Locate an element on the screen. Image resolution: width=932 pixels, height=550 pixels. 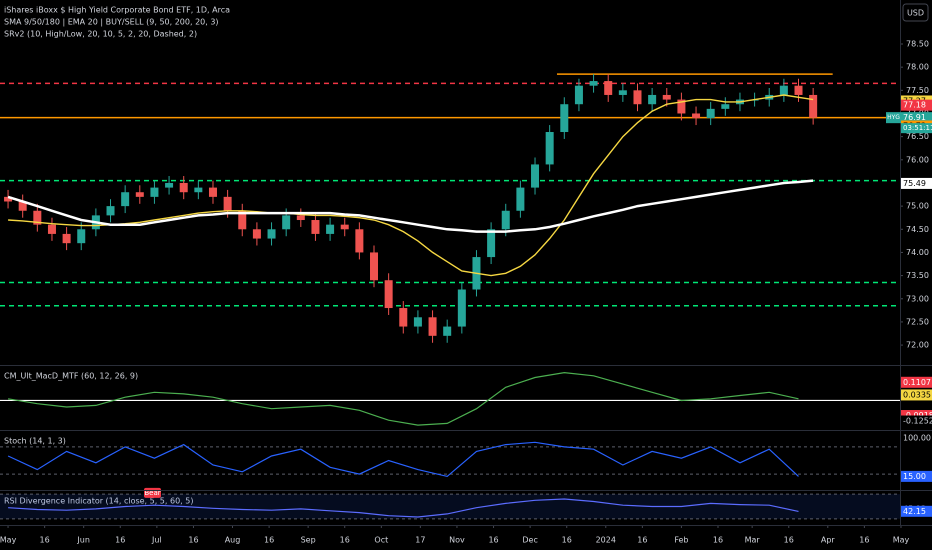
y-tick-label: 78.00 is located at coordinates (917, 67).